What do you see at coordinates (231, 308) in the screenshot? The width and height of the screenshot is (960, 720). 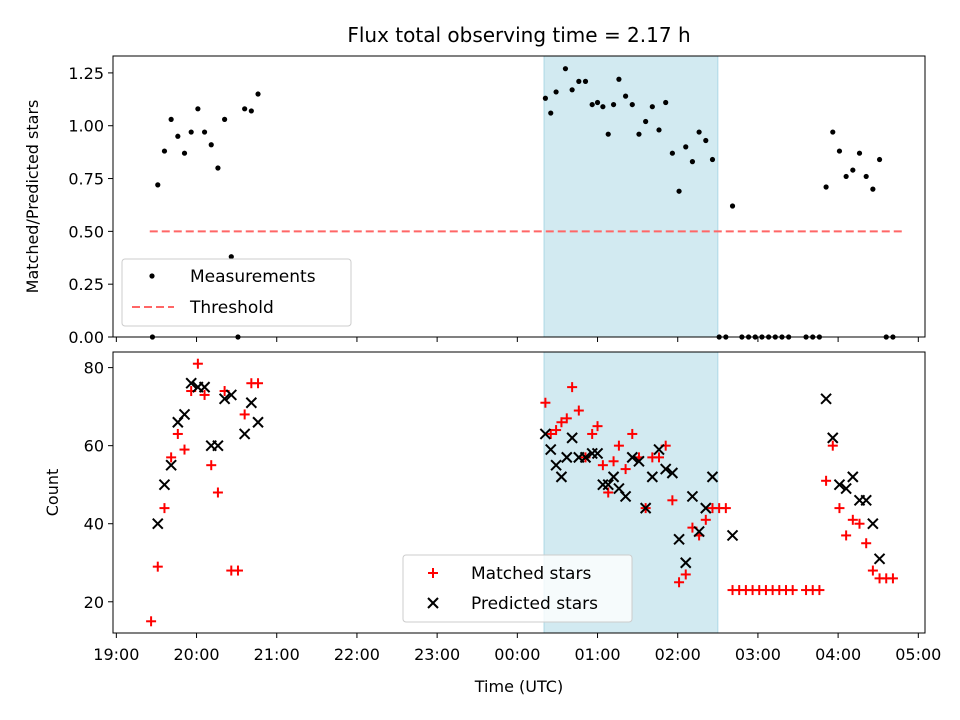 I see `legend-threshold-label: Threshold` at bounding box center [231, 308].